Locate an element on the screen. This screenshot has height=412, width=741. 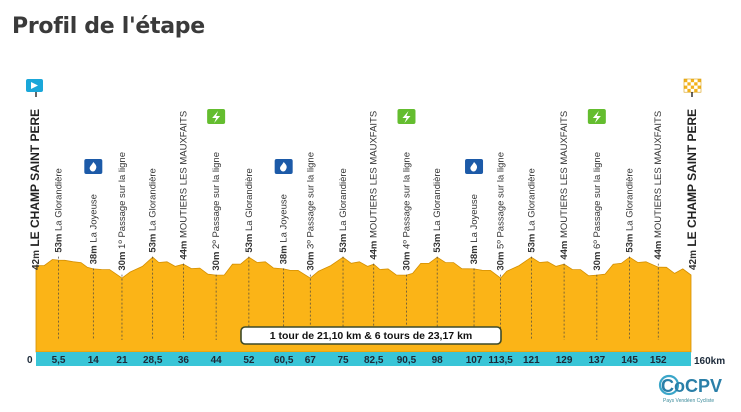
start-flag-icon is located at coordinates (34, 88).